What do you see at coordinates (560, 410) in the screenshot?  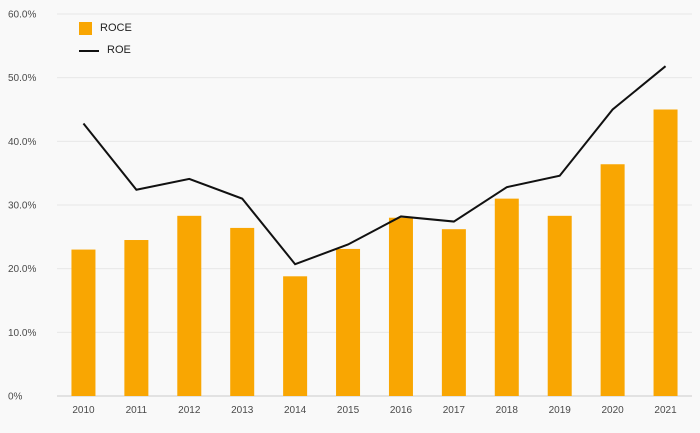 I see `x-tick-label: 2019` at bounding box center [560, 410].